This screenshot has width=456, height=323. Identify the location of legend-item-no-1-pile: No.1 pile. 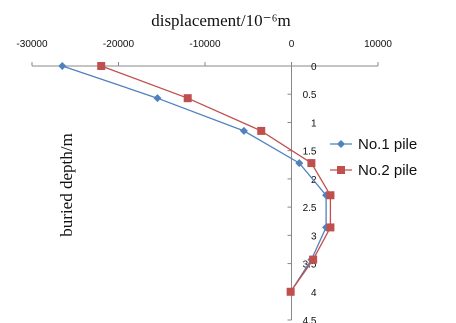
(373, 144).